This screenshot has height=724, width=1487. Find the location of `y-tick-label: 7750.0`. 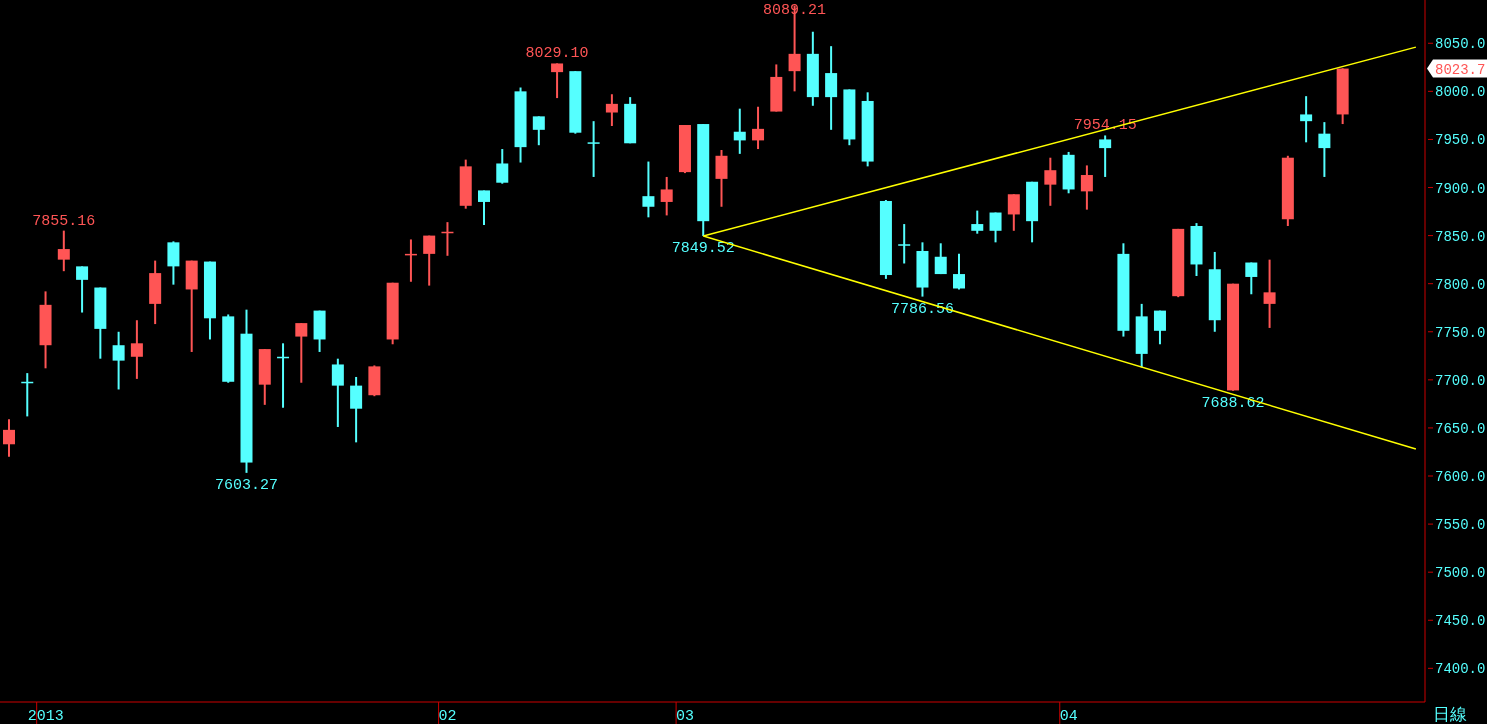

y-tick-label: 7750.0 is located at coordinates (1460, 332).